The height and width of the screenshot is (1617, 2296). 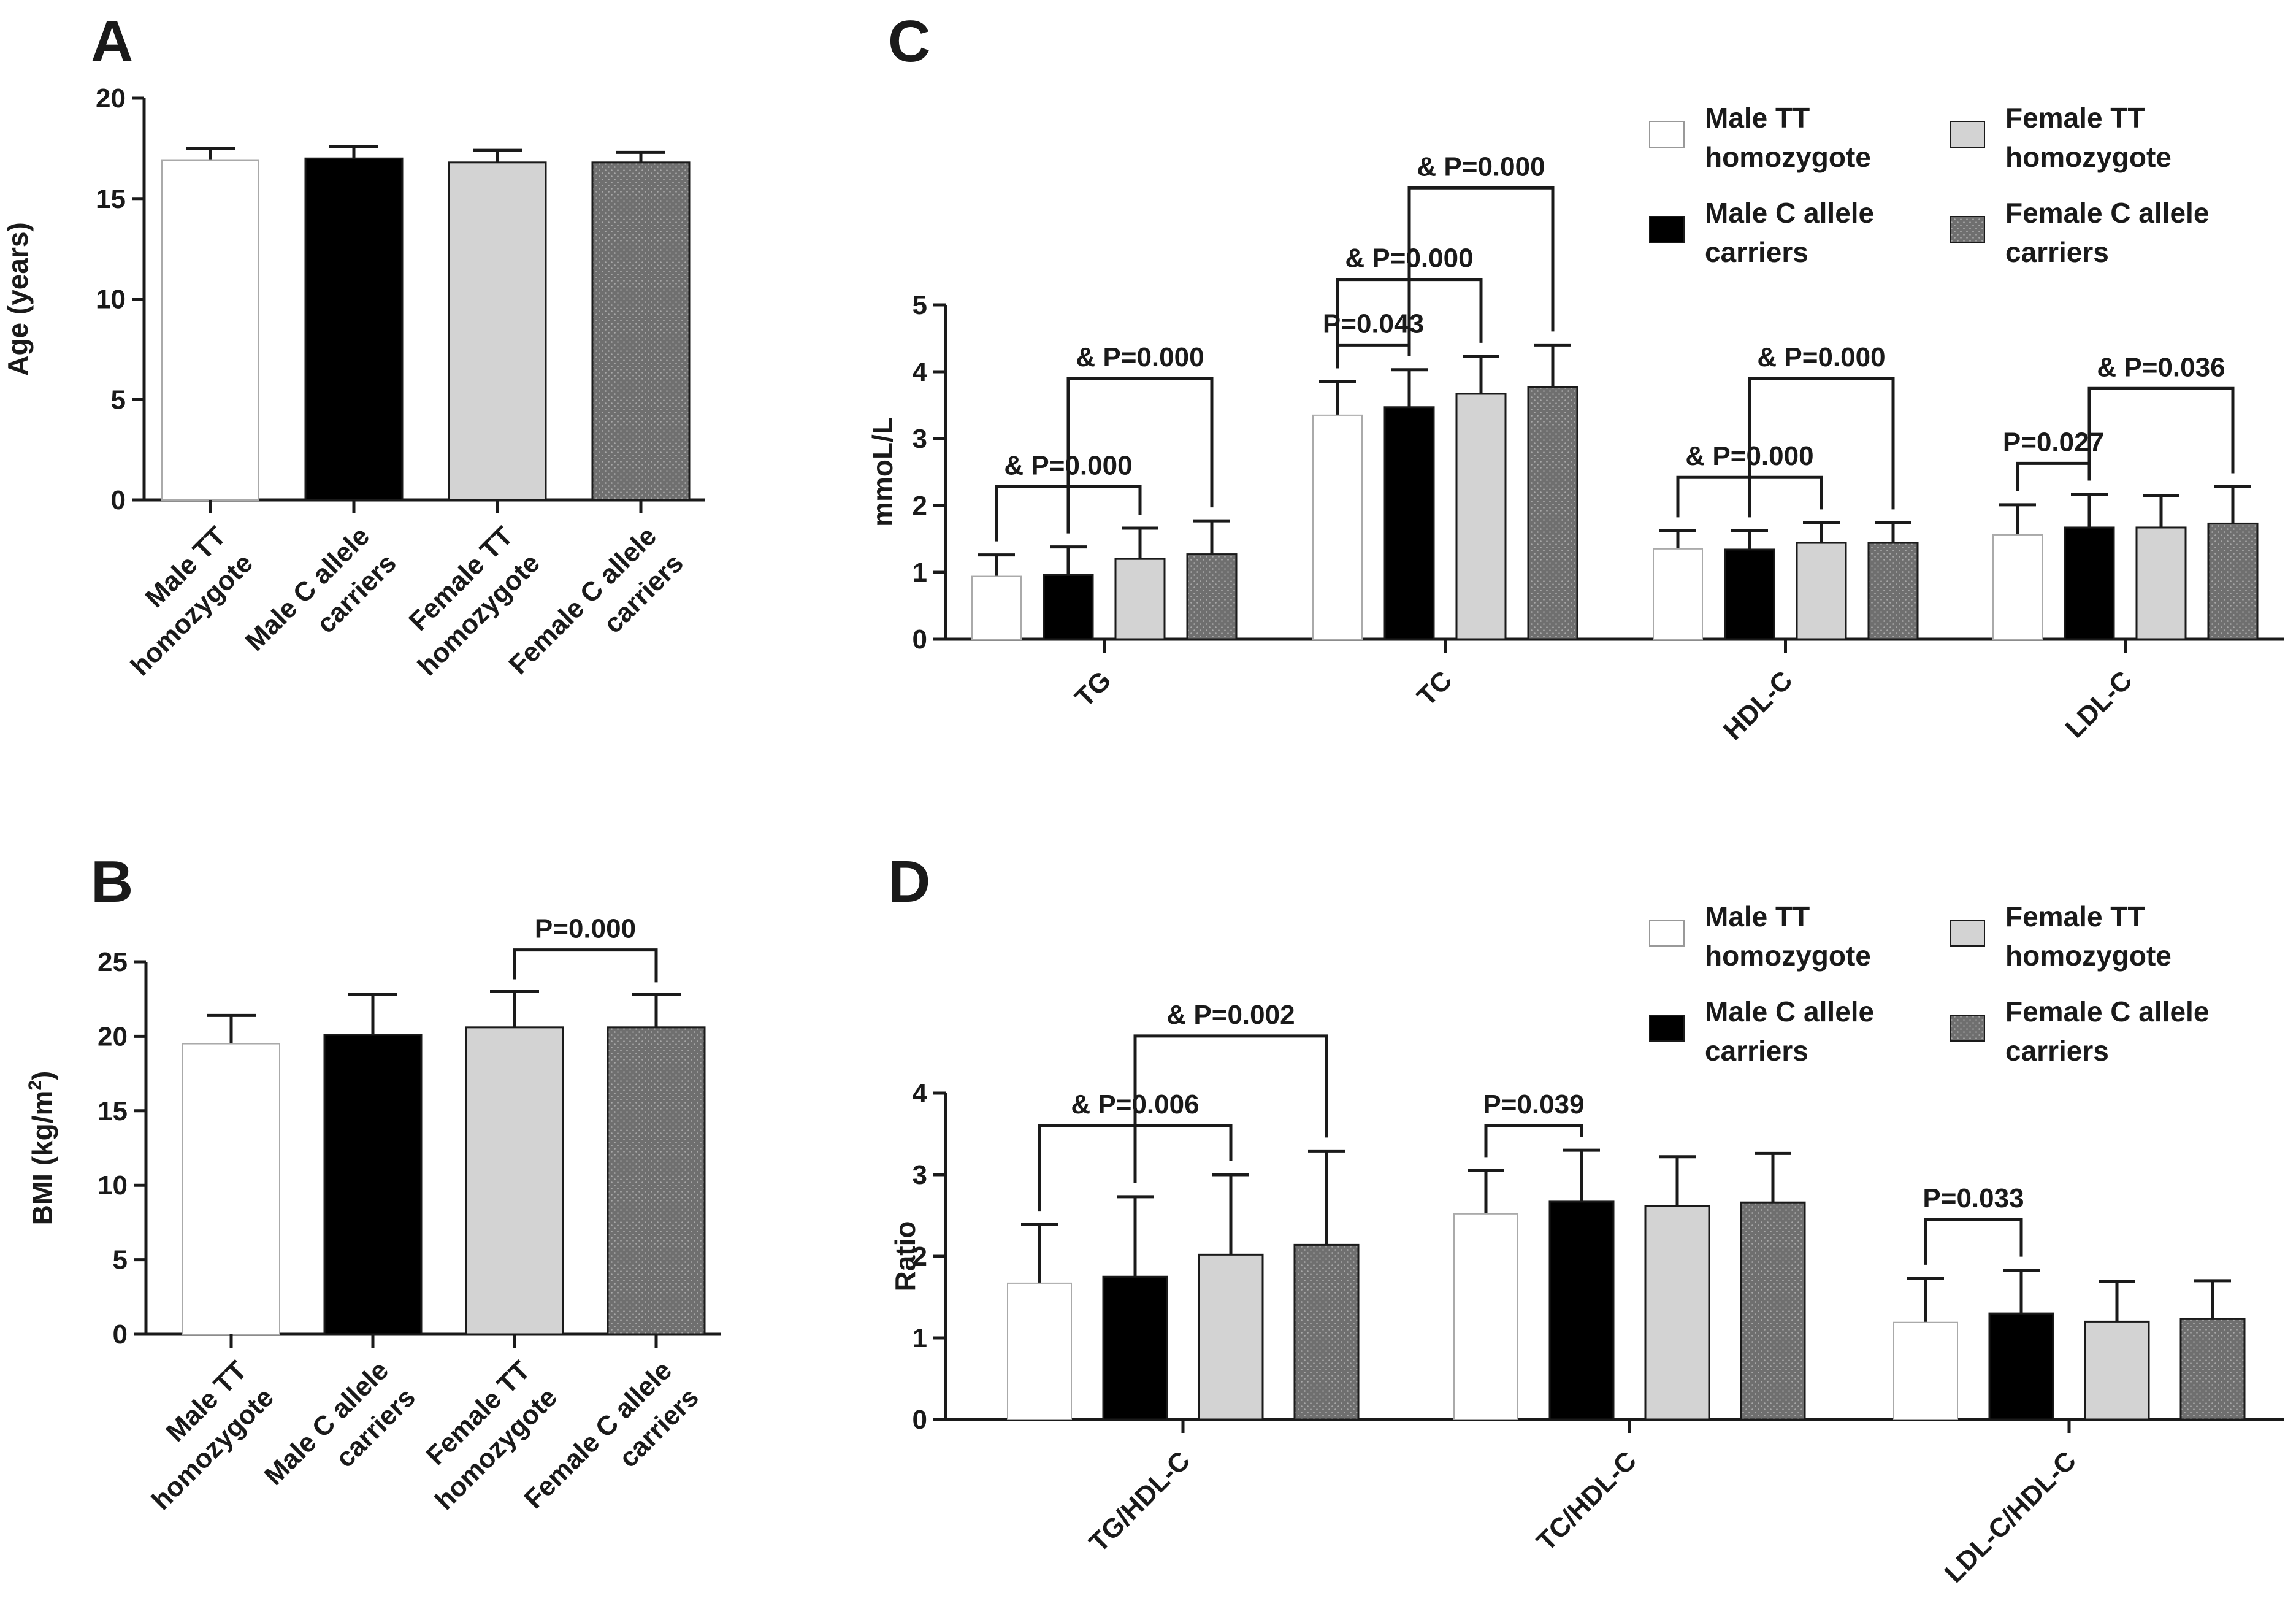 What do you see at coordinates (882, 472) in the screenshot?
I see `y-axis-label: mmoL/L` at bounding box center [882, 472].